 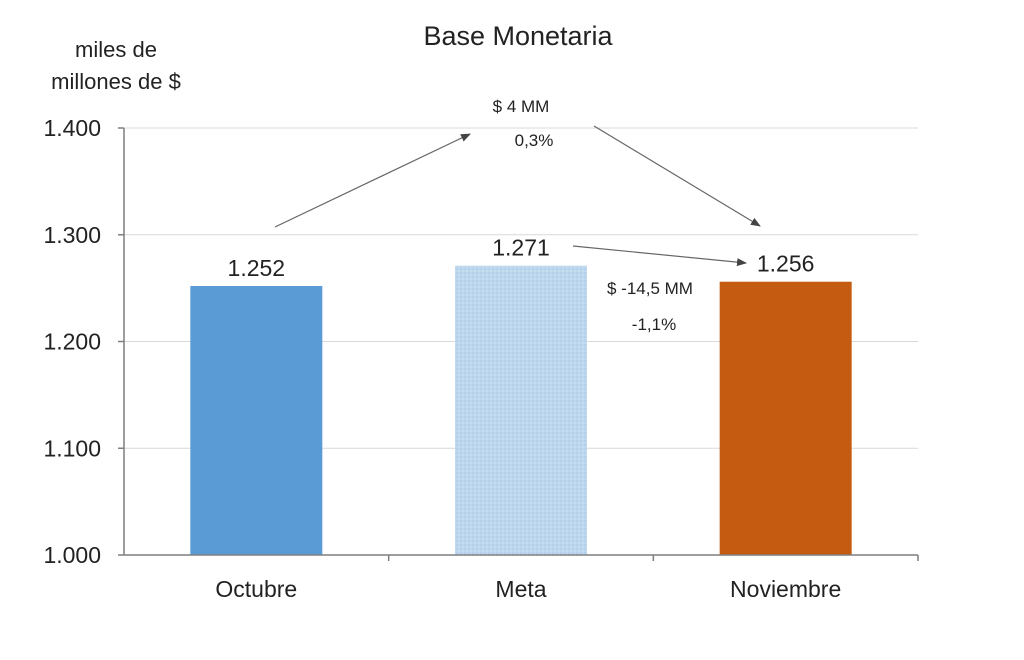 What do you see at coordinates (116, 81) in the screenshot?
I see `y-axis-label-line-2: millones de $` at bounding box center [116, 81].